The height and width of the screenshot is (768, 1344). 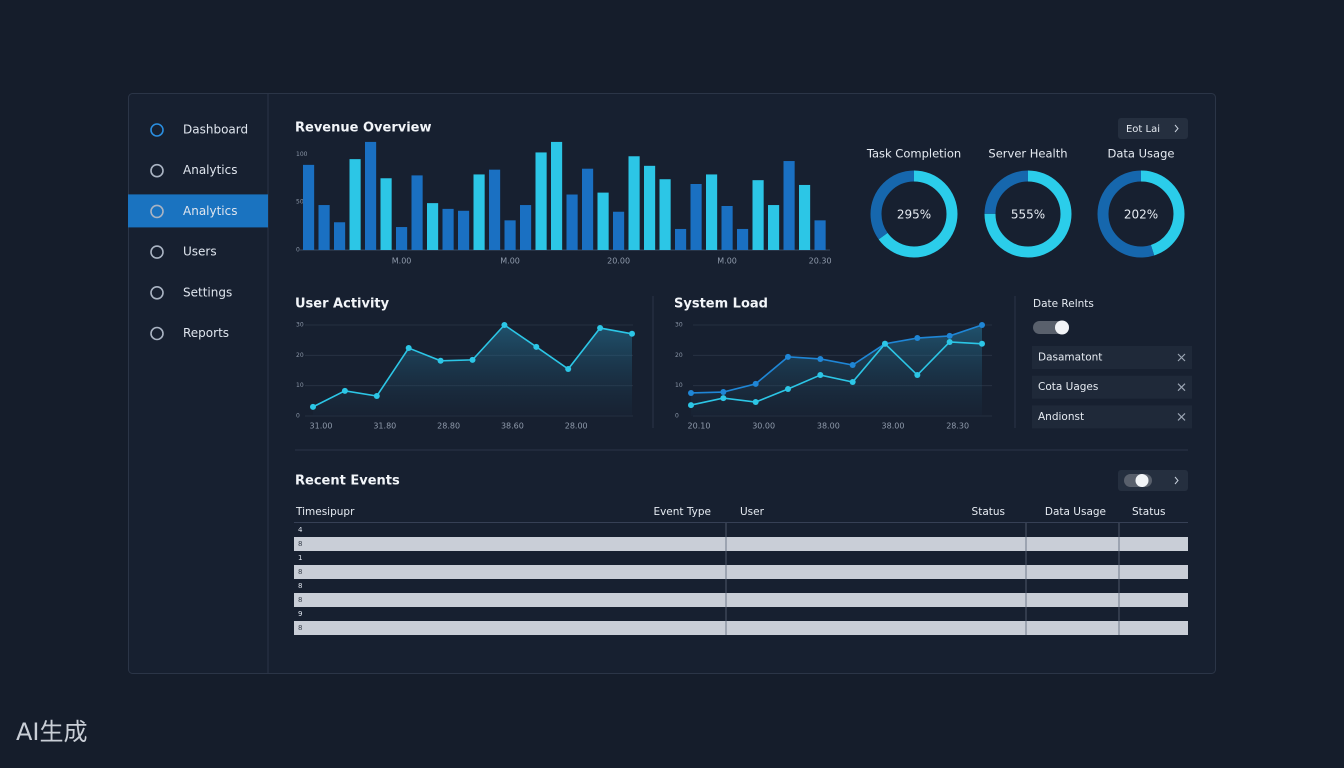 I want to click on nav-item: Dashboard, so click(x=215, y=130).